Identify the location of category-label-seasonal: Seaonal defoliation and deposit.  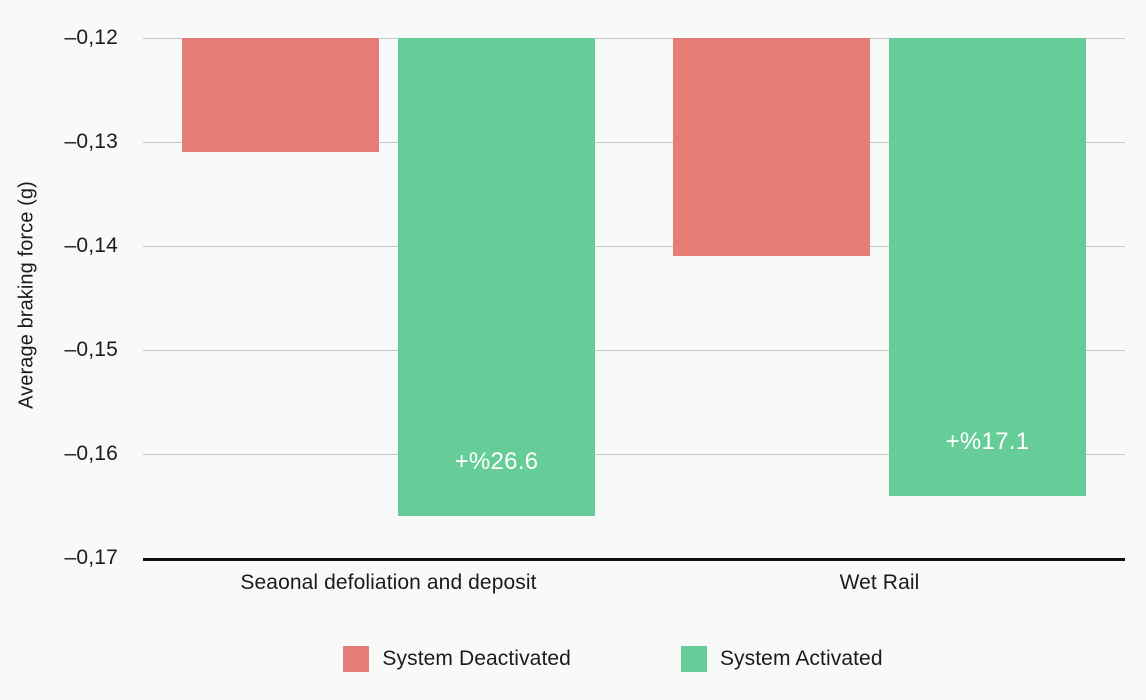
(388, 582).